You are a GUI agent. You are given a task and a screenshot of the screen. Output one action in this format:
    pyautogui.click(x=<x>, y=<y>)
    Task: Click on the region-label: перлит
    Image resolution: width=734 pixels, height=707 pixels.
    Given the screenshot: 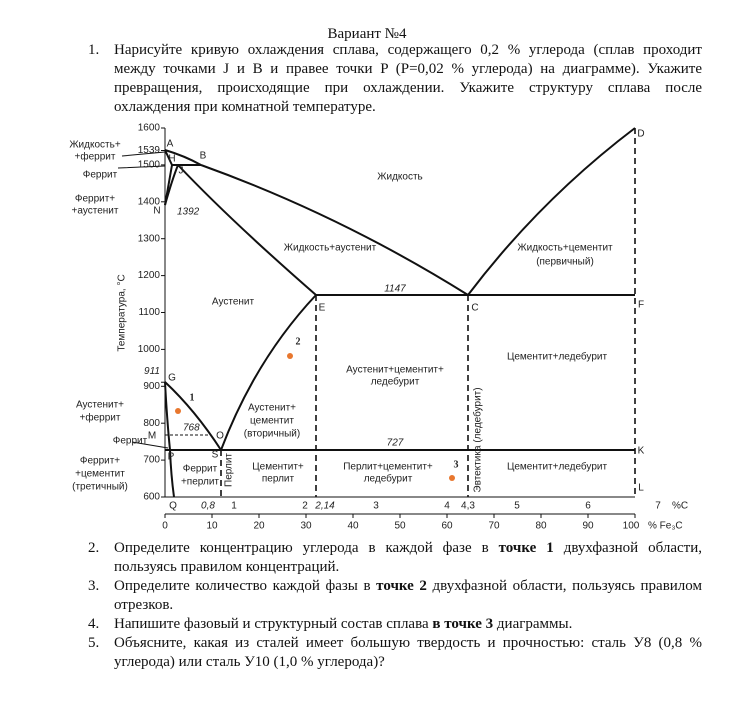 What is the action you would take?
    pyautogui.click(x=278, y=479)
    